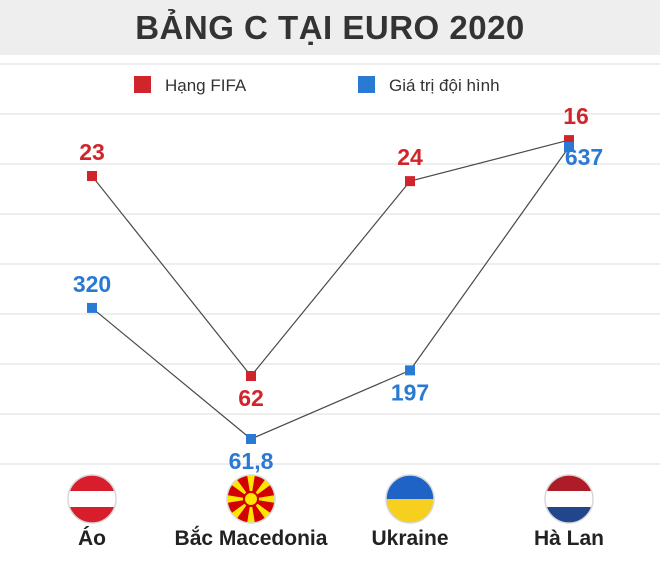  I want to click on category-label: Bắc Macedonia, so click(251, 538).